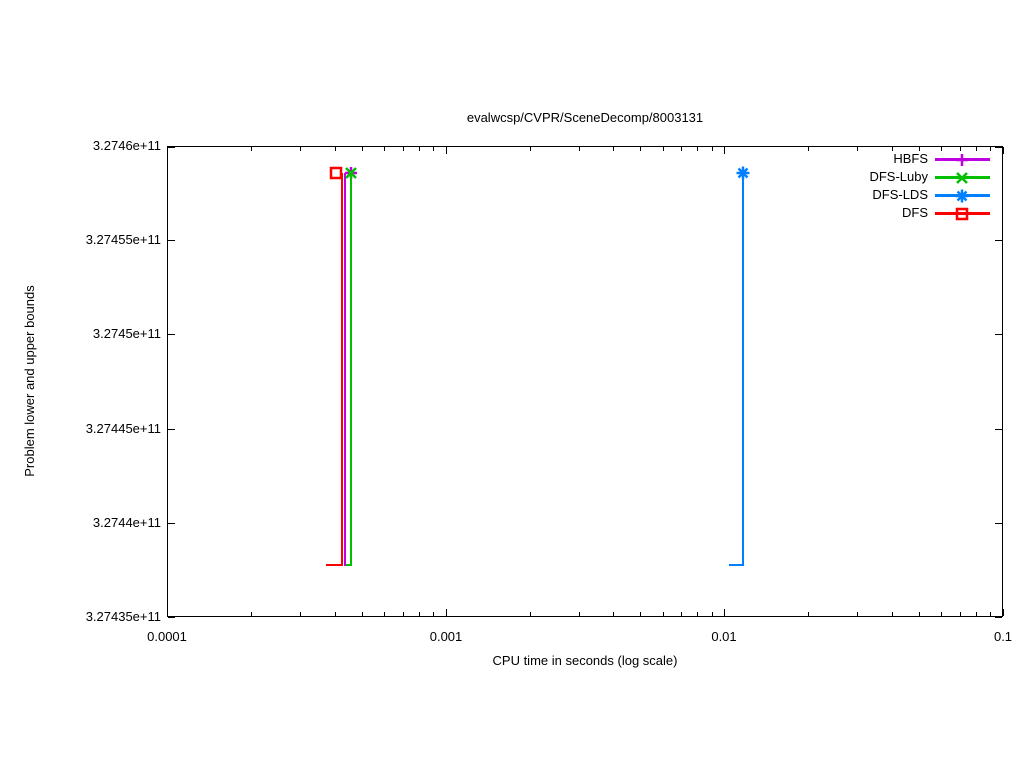 Image resolution: width=1024 pixels, height=768 pixels. Describe the element at coordinates (962, 160) in the screenshot. I see `plus-marker-icon` at that location.